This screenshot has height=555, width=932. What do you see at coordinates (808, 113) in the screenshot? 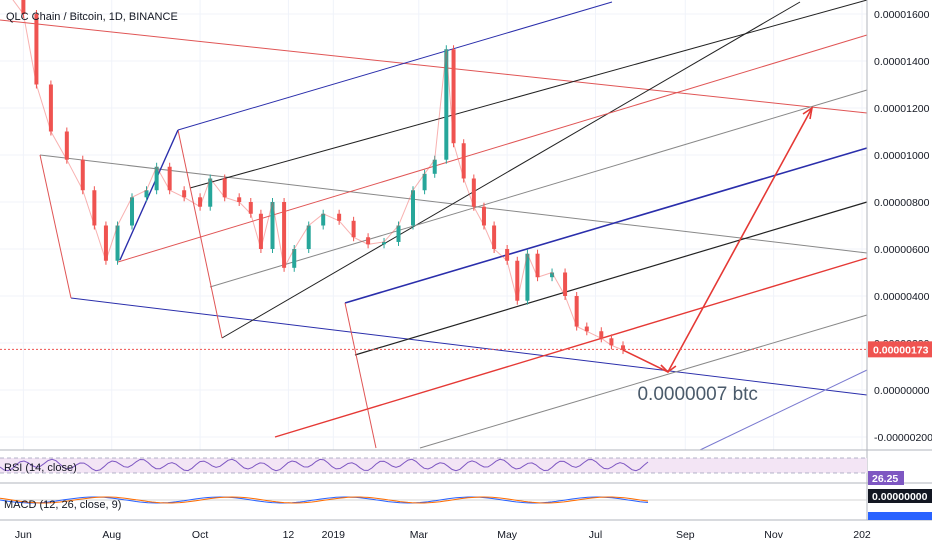
I see `arrow-head-up` at bounding box center [808, 113].